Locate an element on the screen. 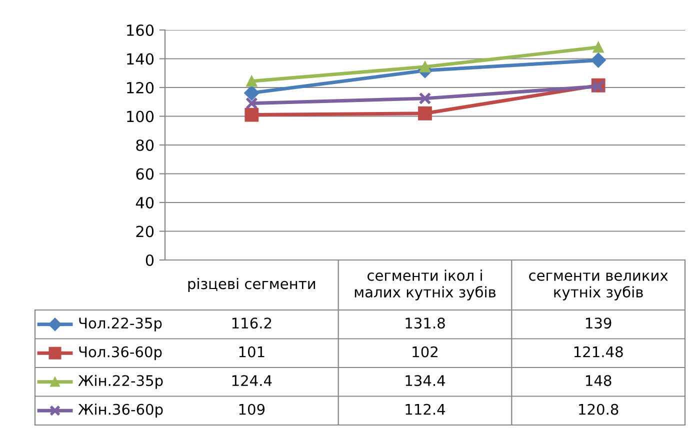 The height and width of the screenshot is (429, 692). data-label: 148 is located at coordinates (599, 380).